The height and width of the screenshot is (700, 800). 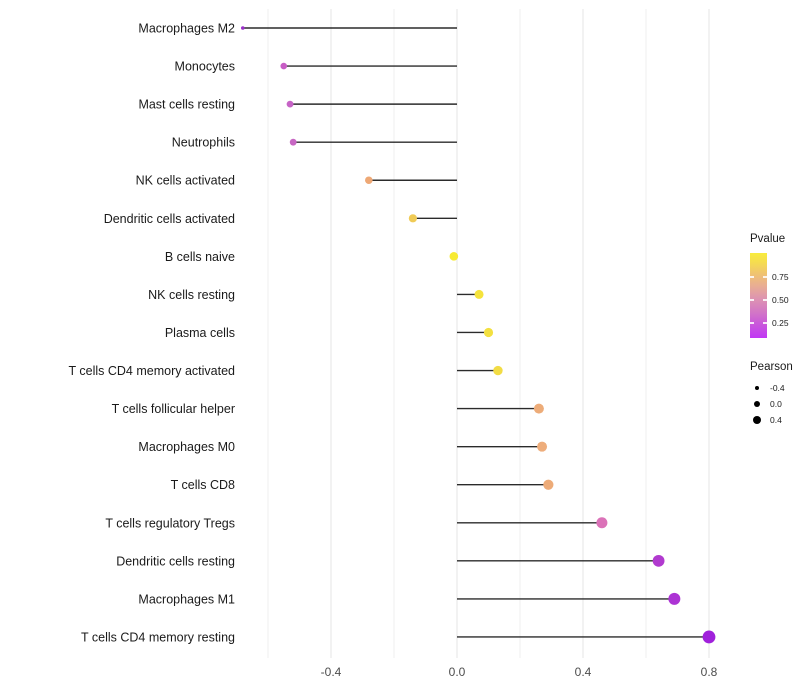 I want to click on y-axis-label: T cells follicular helper, so click(x=173, y=409).